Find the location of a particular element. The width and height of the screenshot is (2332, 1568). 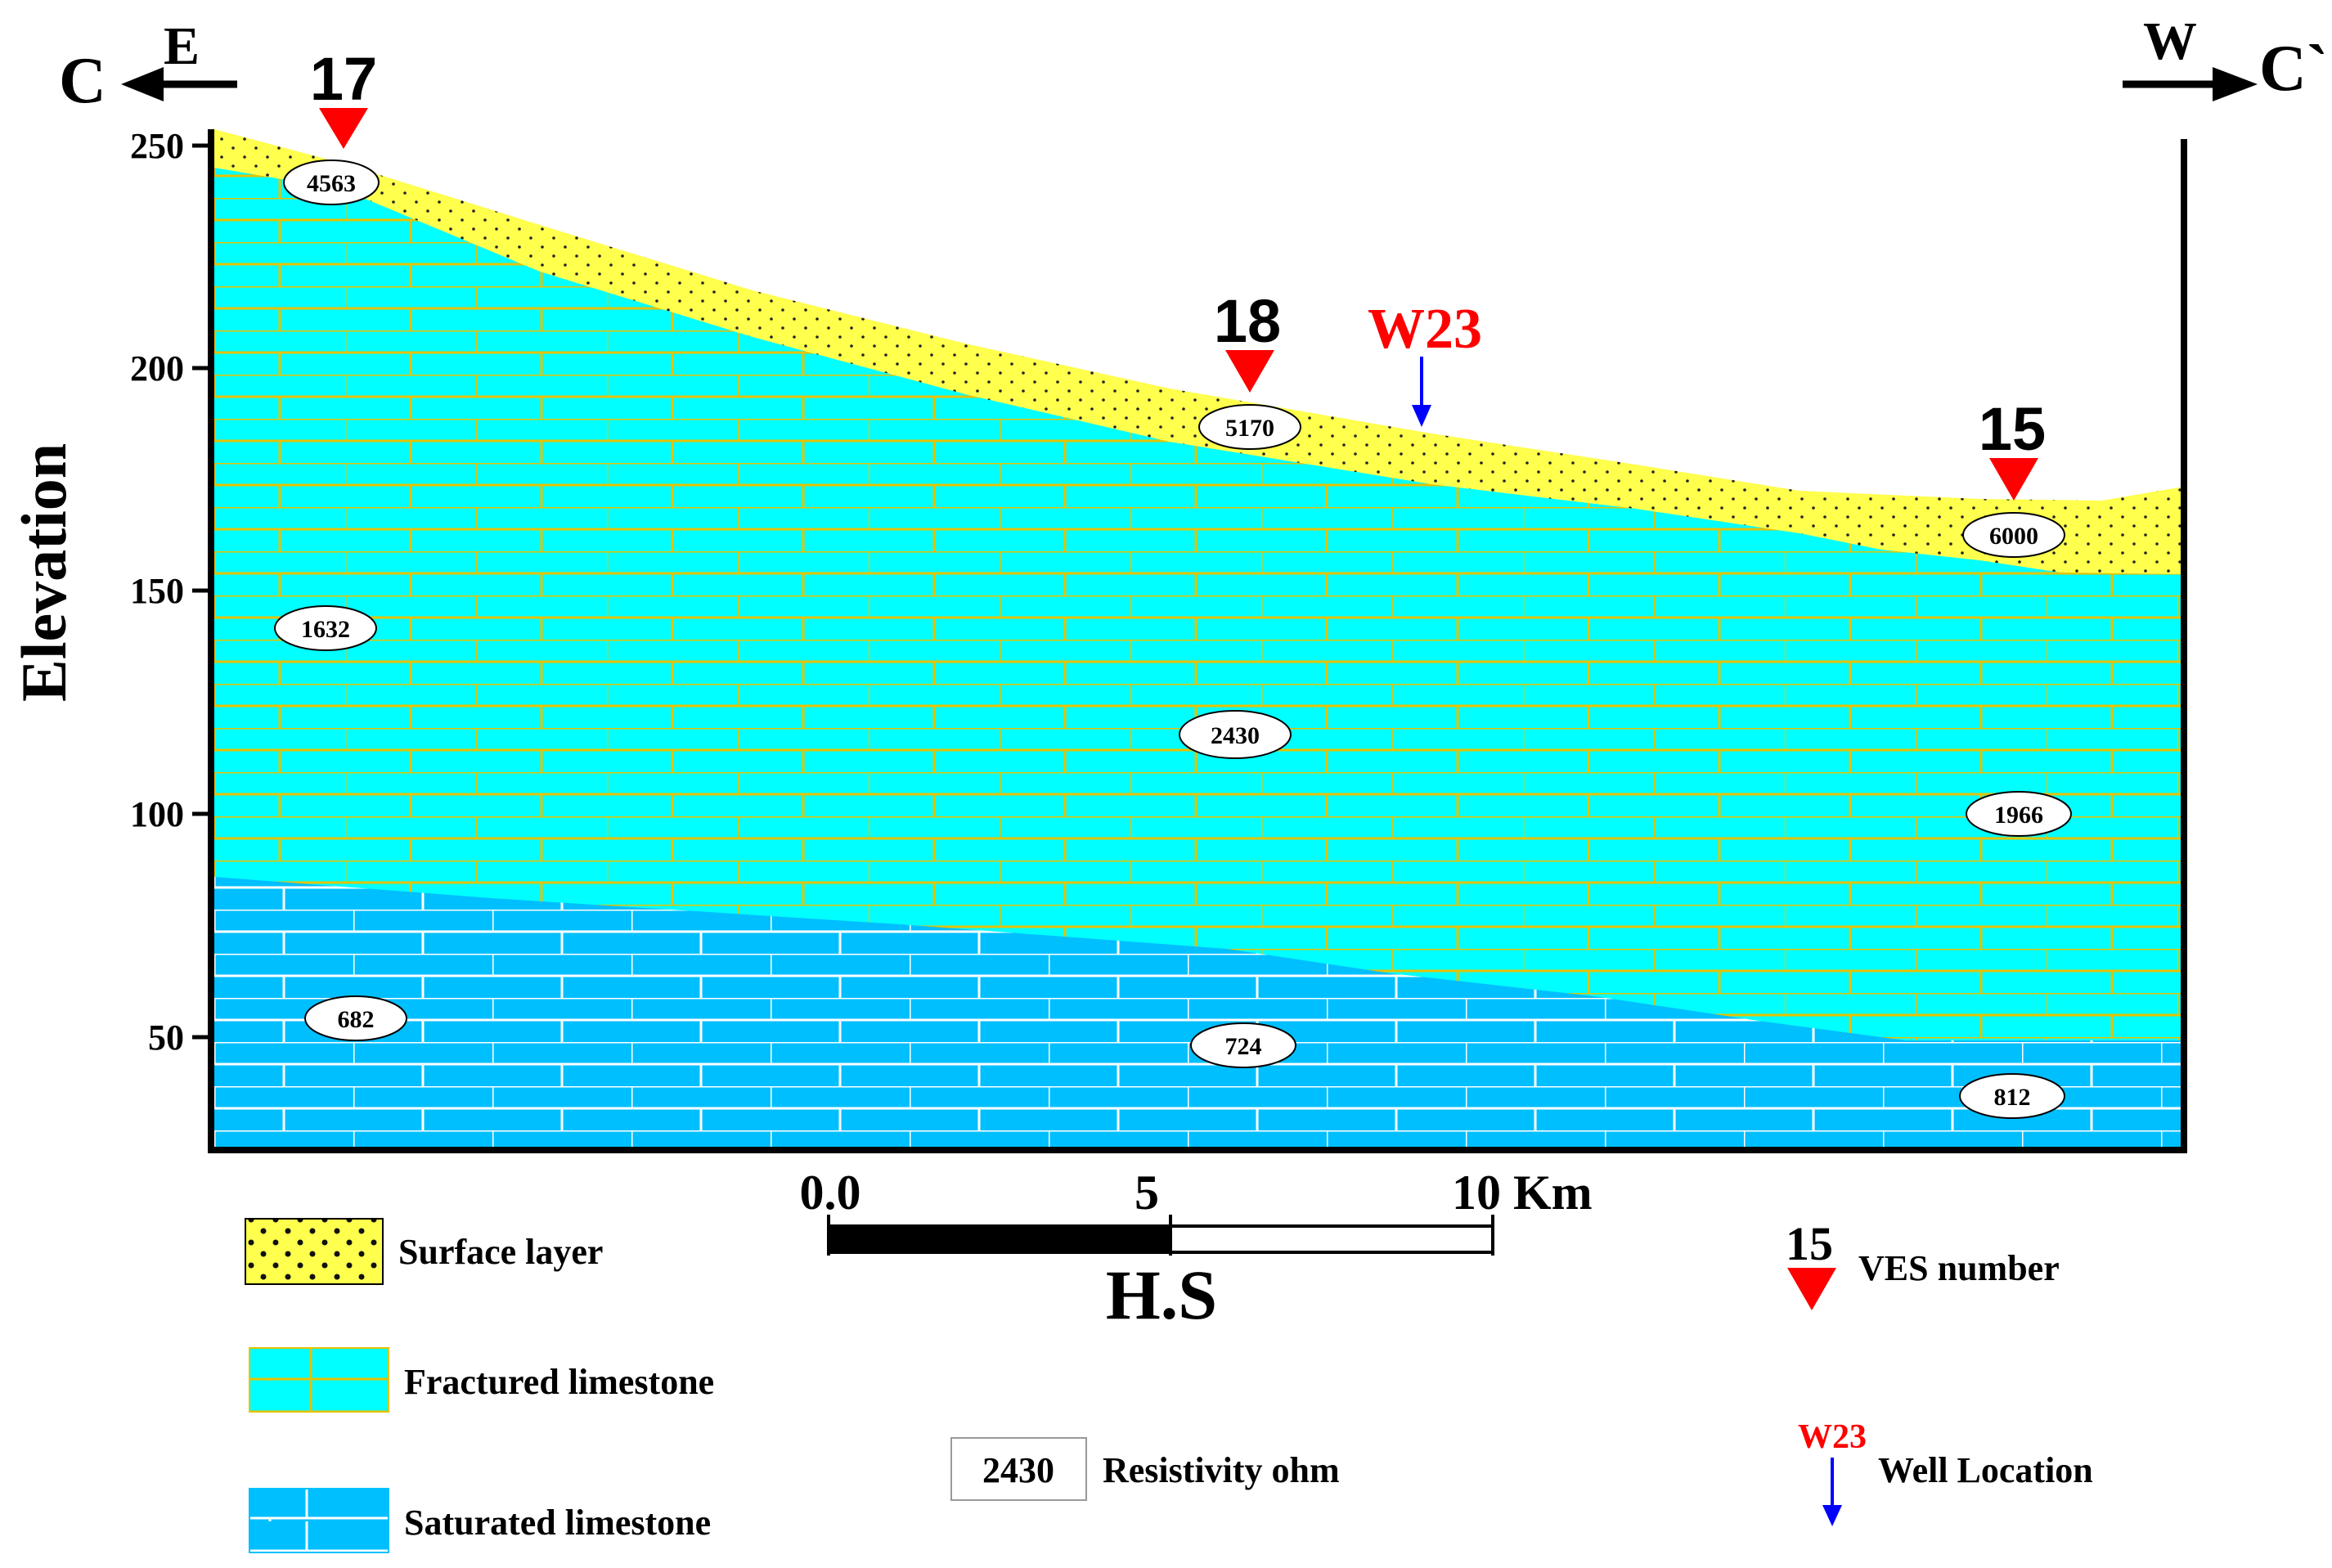

section-start-letter: C is located at coordinates (82, 81).